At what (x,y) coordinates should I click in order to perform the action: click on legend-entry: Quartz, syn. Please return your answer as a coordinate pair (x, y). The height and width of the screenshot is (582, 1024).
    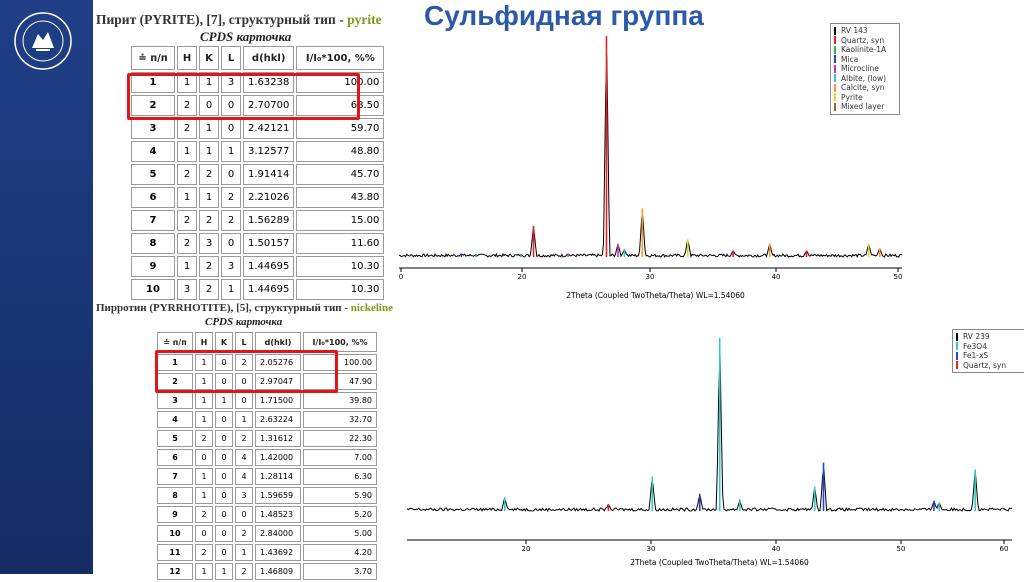
    Looking at the image, I should click on (989, 366).